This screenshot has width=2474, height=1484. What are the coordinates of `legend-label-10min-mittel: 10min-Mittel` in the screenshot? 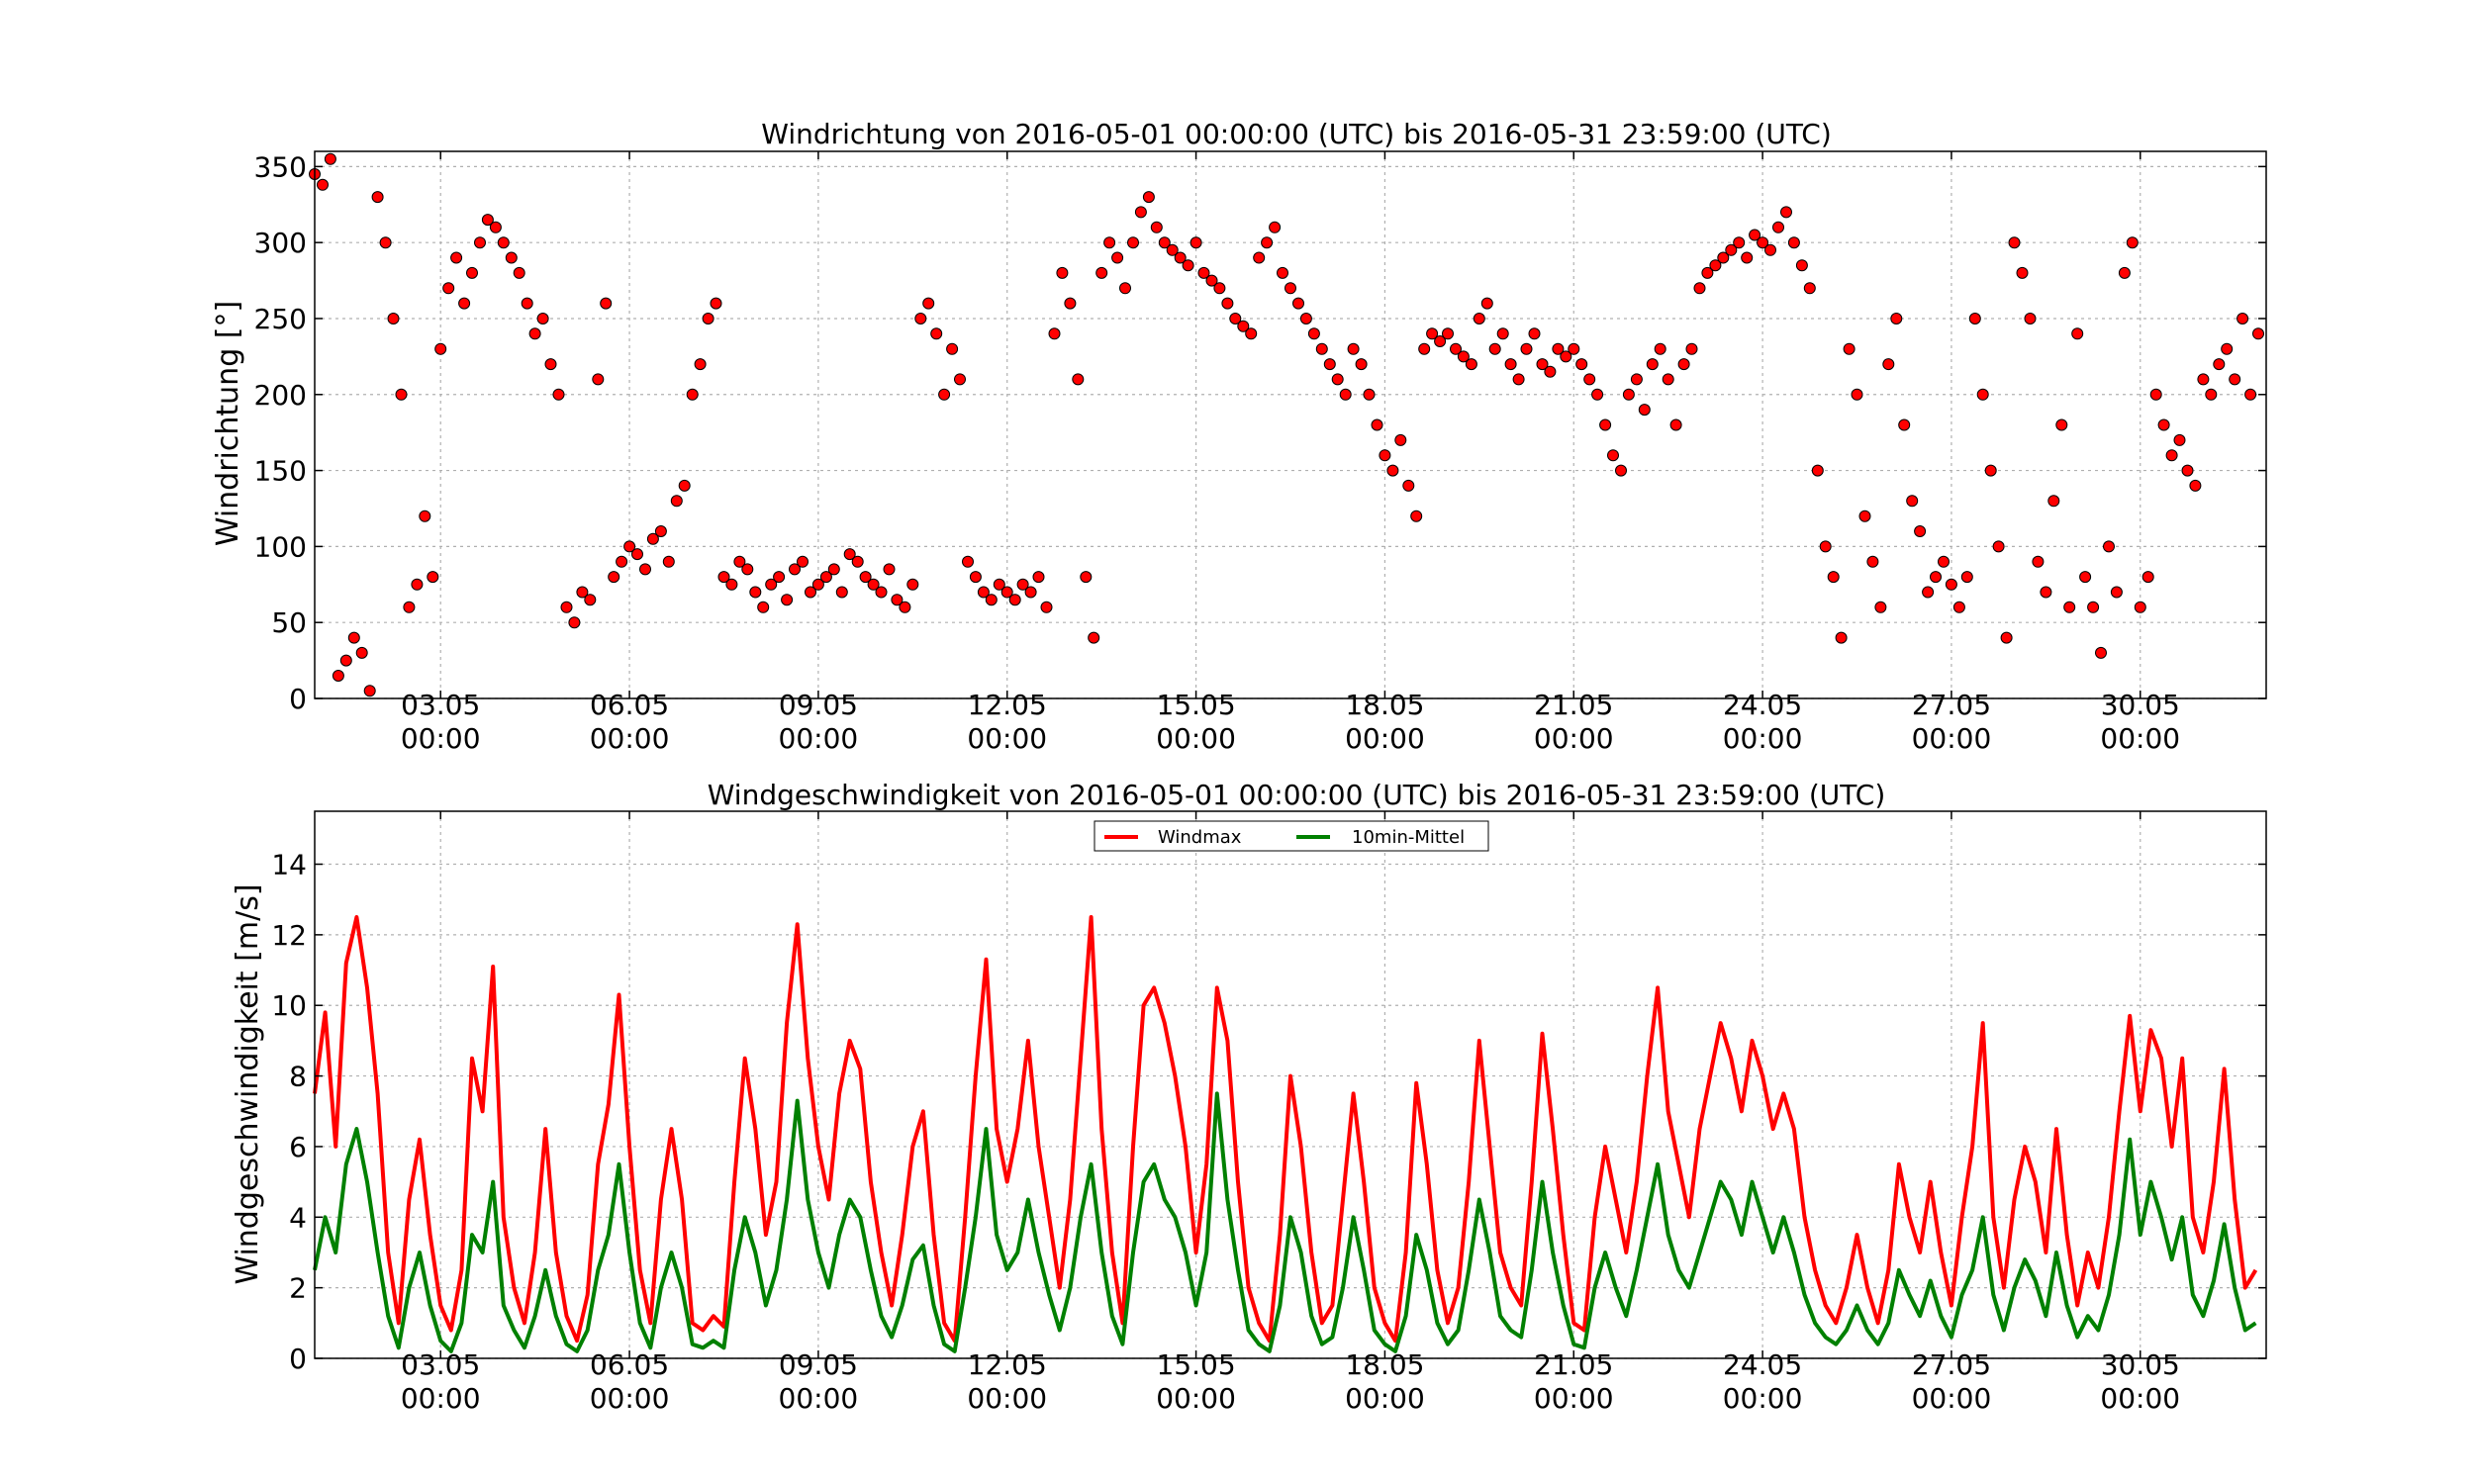 It's located at (1409, 837).